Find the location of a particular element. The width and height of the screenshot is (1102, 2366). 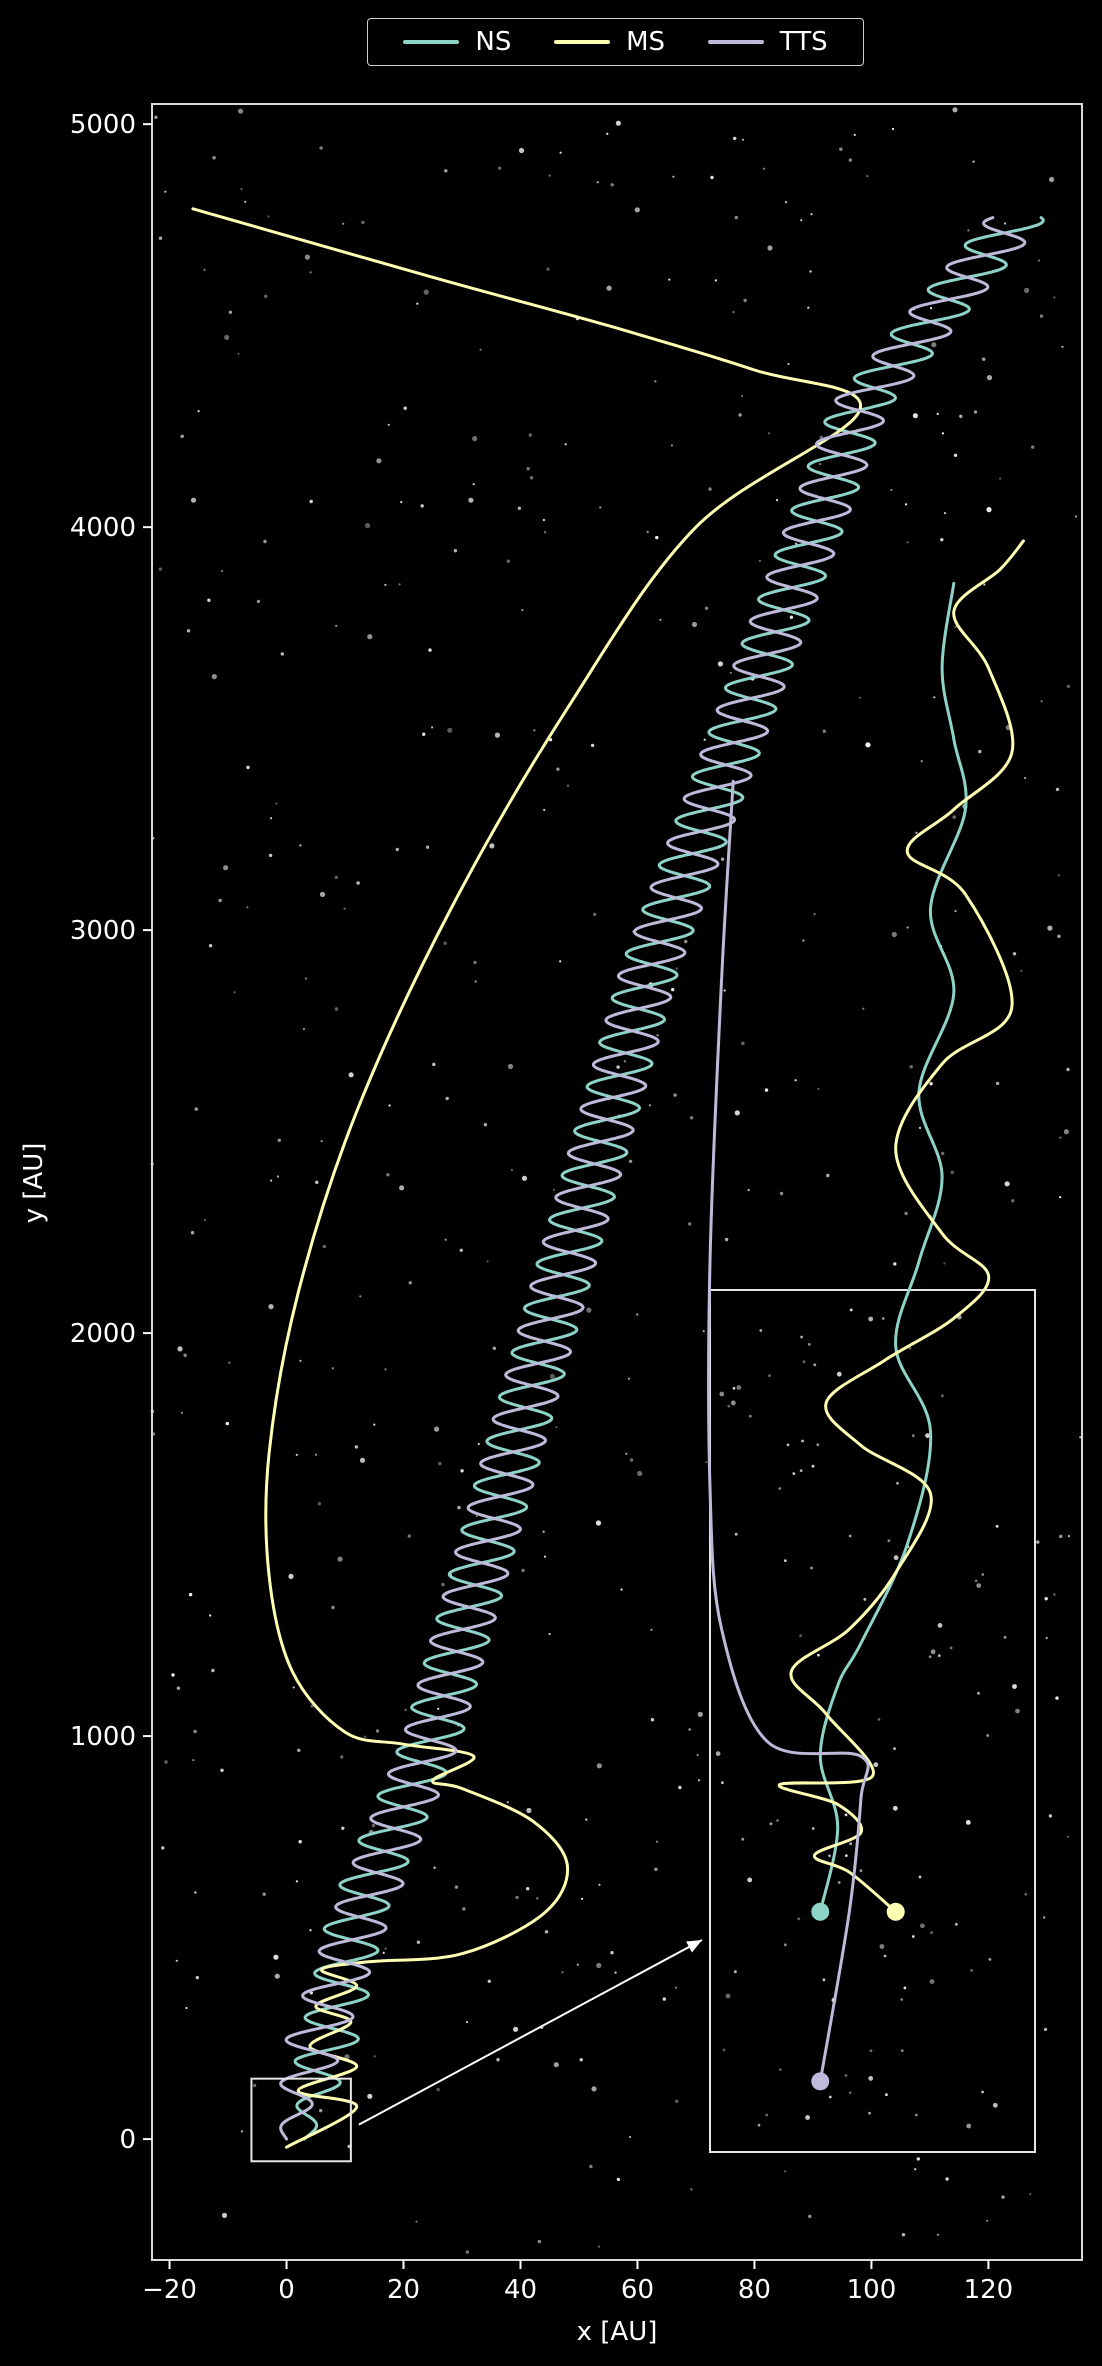

x-tick-label: −20 is located at coordinates (169, 2290).